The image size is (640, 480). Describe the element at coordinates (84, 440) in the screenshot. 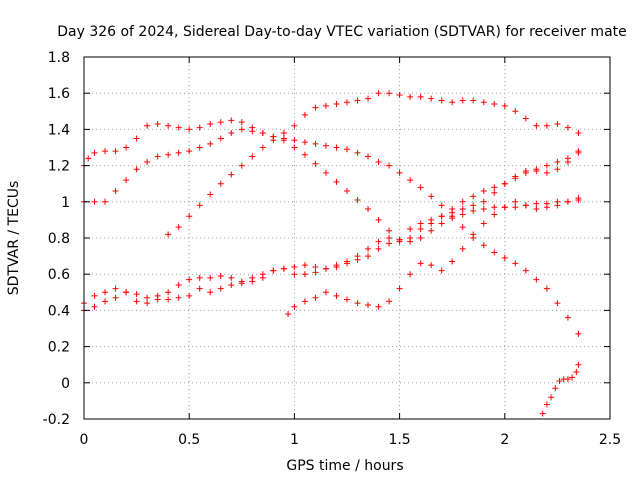

I see `x-tick-label: 0` at that location.